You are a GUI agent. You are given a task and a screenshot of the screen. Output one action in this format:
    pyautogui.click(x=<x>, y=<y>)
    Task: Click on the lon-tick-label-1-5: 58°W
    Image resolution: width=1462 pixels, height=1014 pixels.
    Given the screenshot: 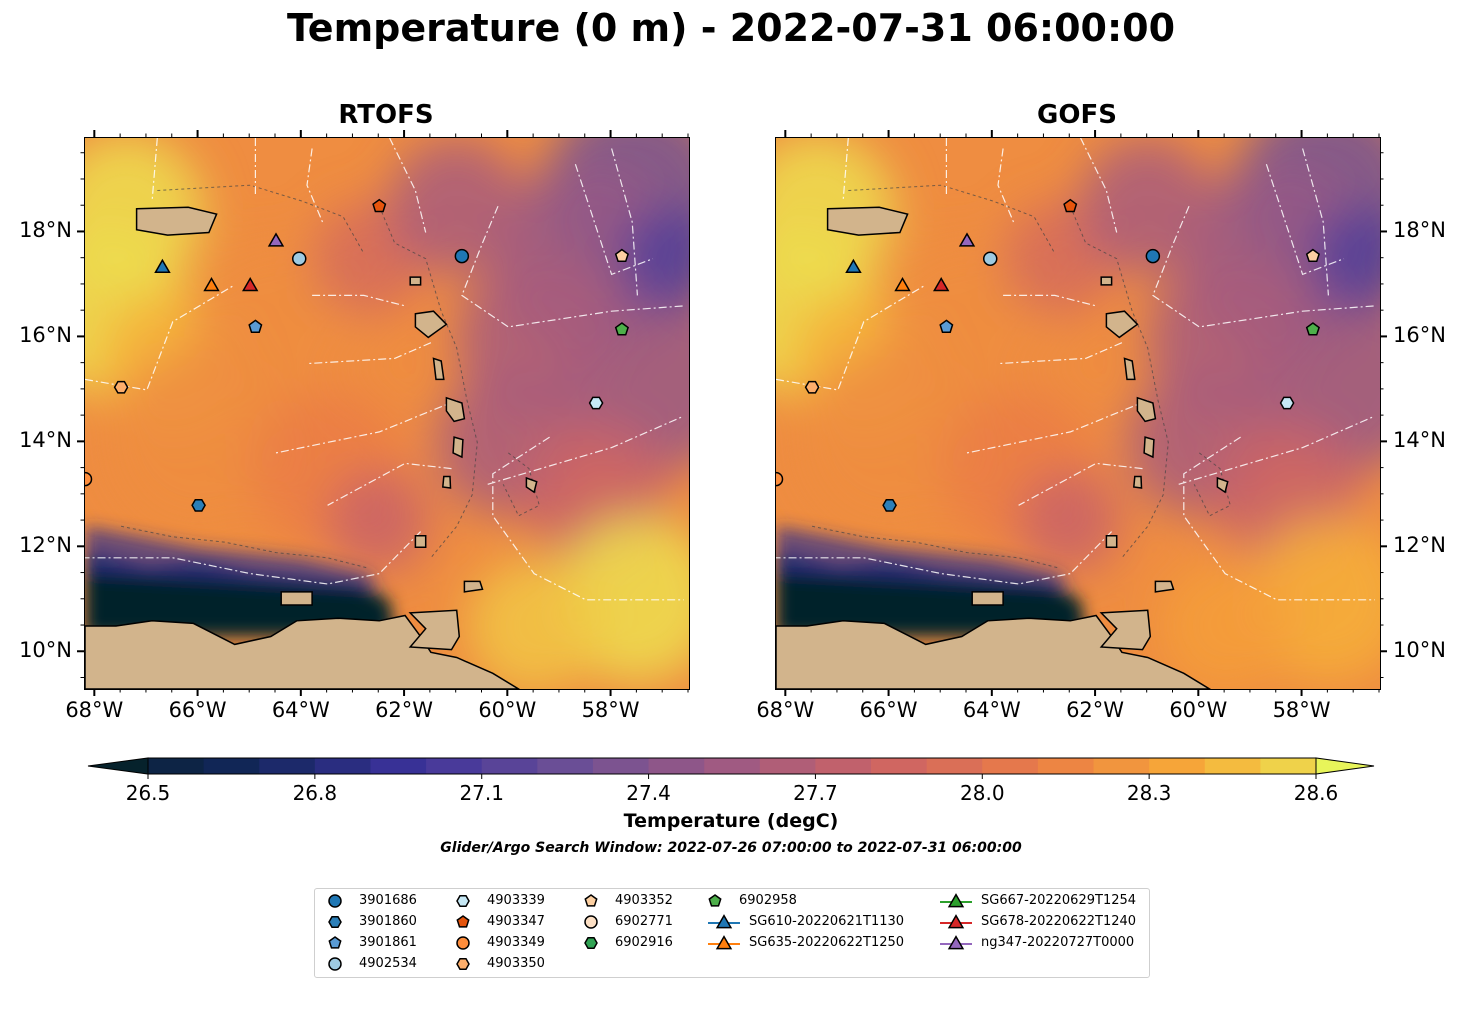 What is the action you would take?
    pyautogui.click(x=1301, y=710)
    